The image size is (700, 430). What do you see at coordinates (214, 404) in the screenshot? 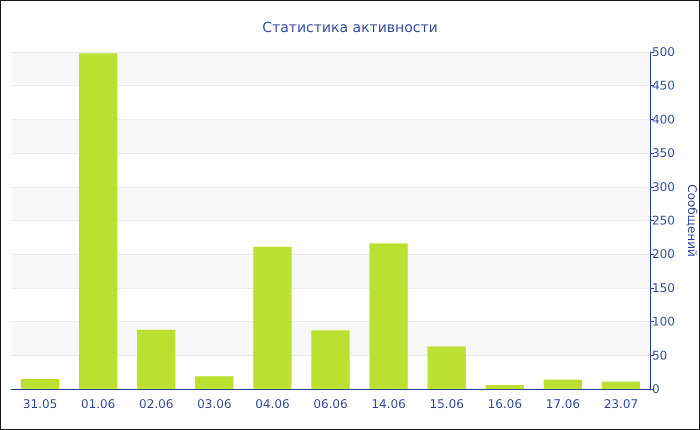
I see `x-tick-label: 03.06` at bounding box center [214, 404].